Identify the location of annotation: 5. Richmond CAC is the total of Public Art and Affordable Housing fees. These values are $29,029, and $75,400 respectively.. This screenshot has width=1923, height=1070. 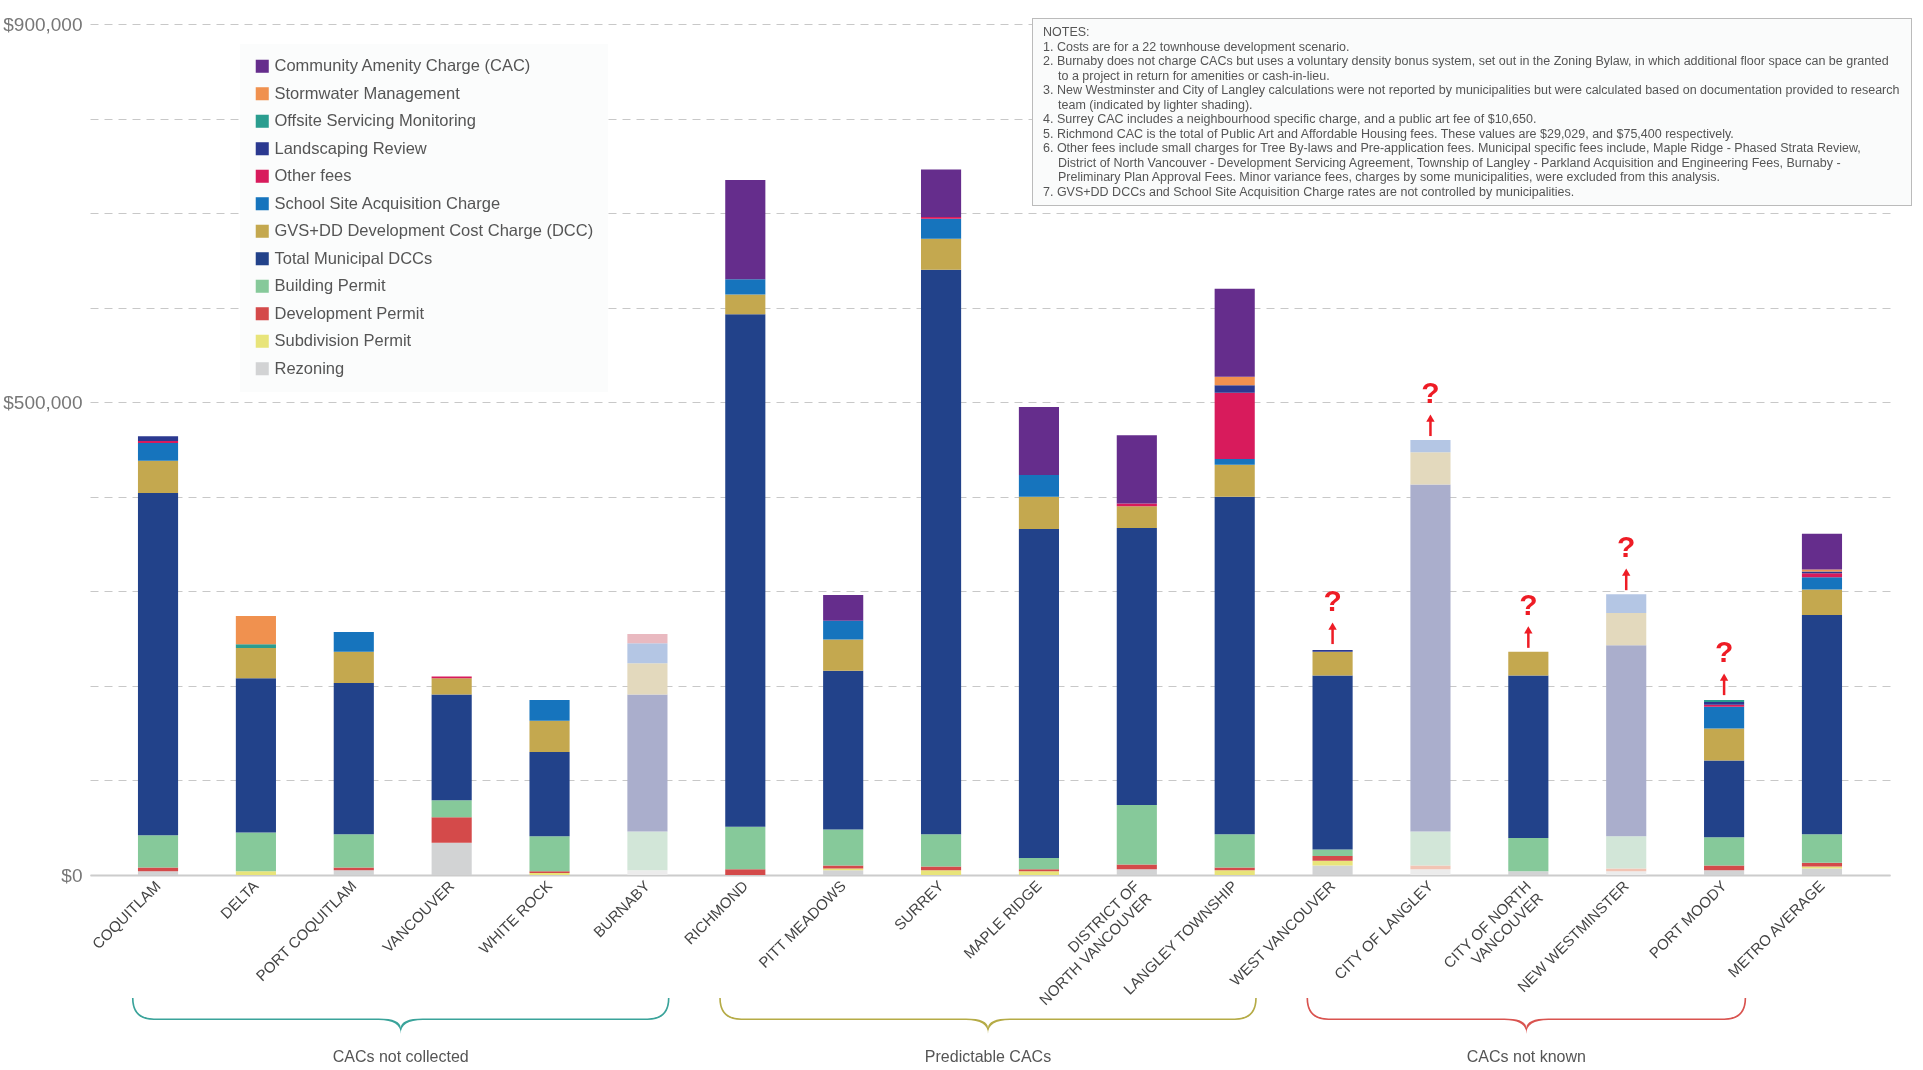
(1389, 133).